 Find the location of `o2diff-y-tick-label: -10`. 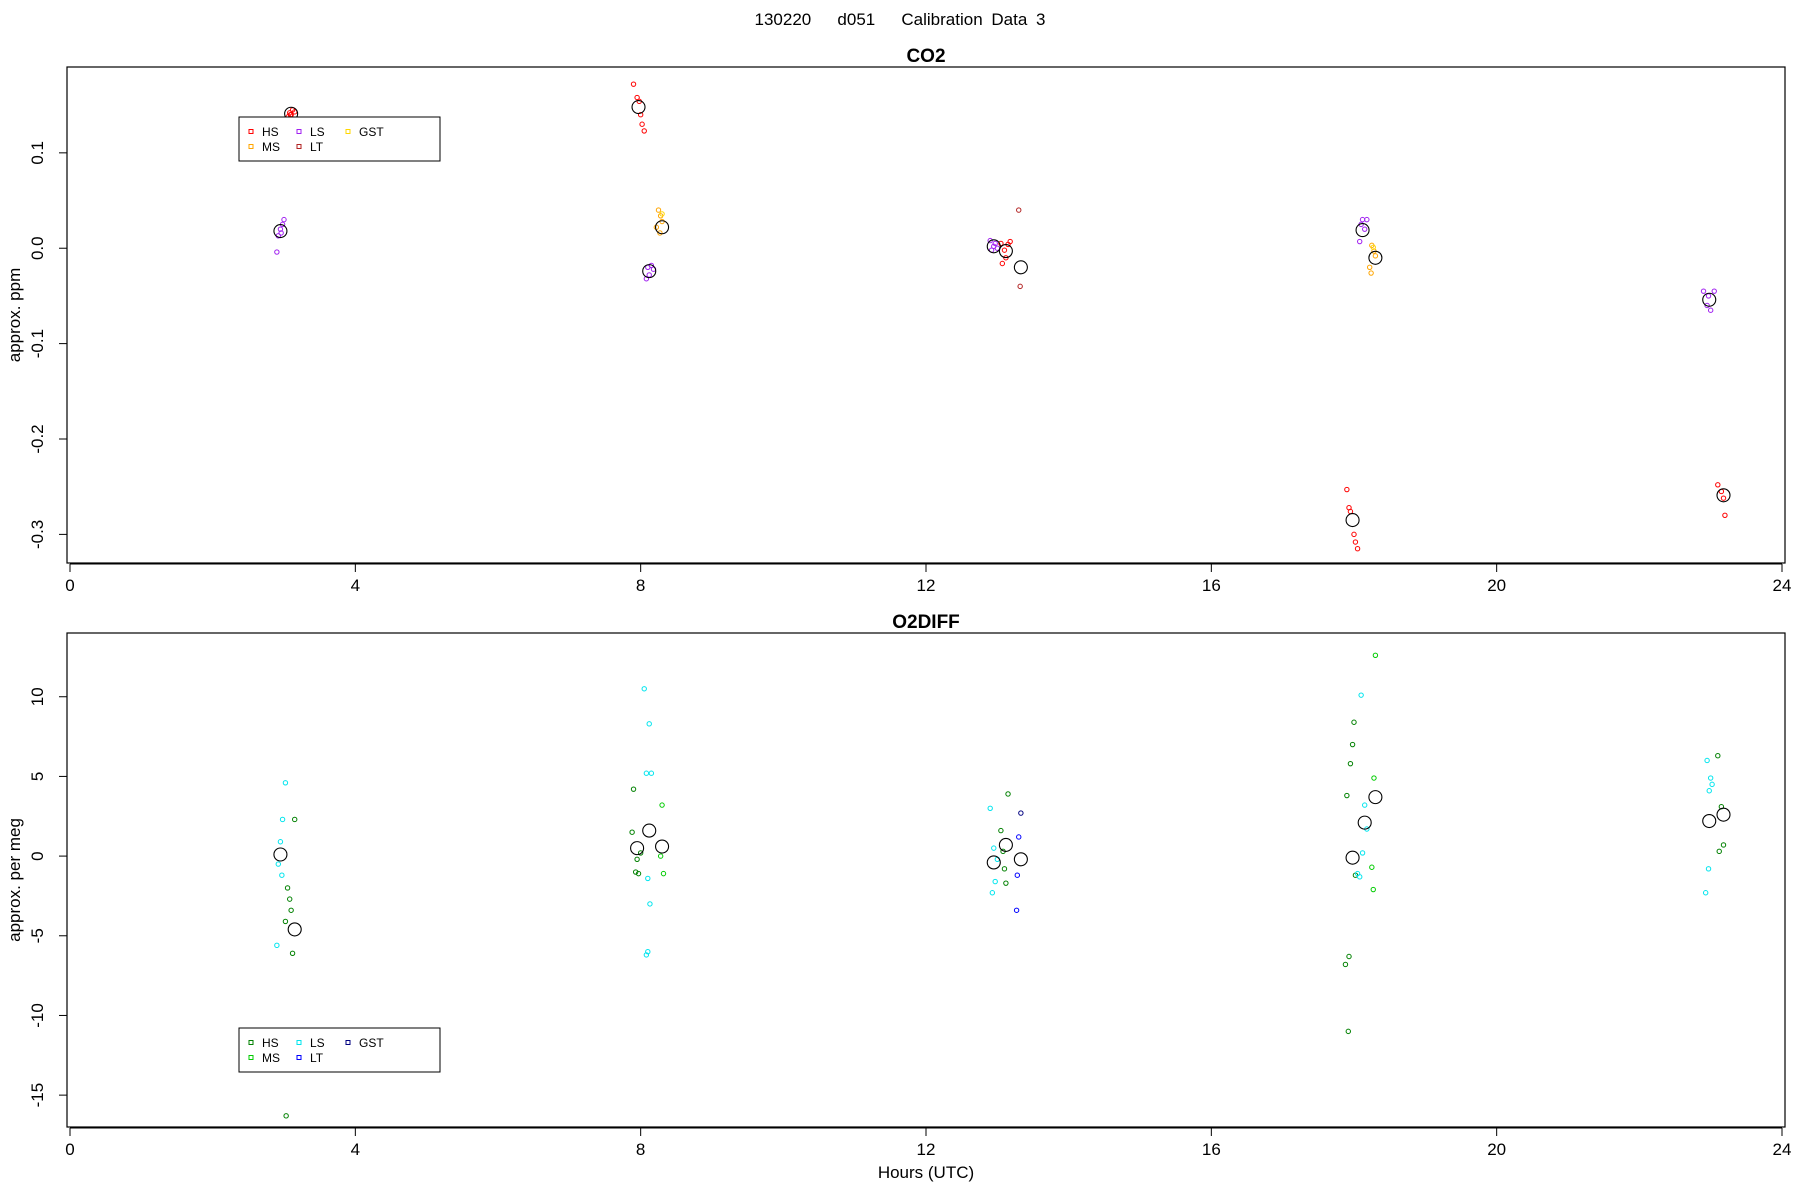

o2diff-y-tick-label: -10 is located at coordinates (37, 1015).